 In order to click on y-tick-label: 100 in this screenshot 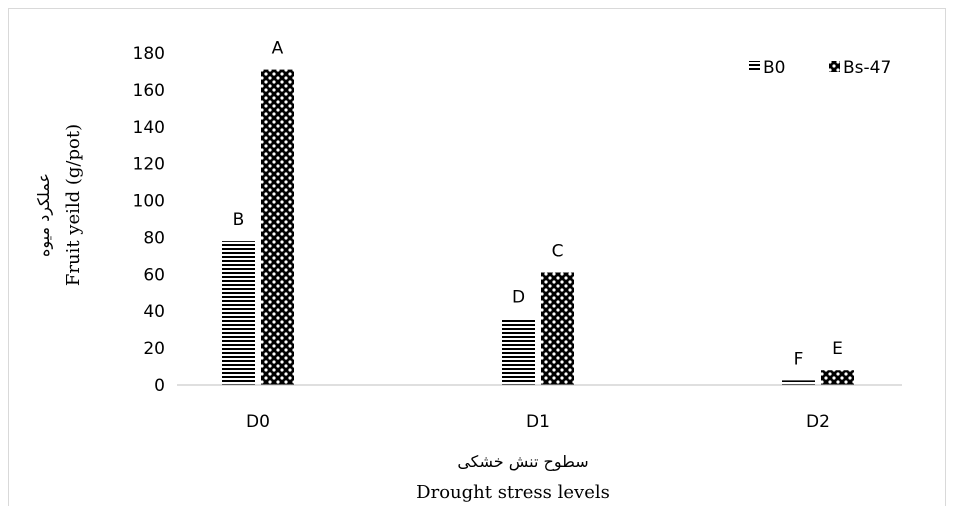, I will do `click(149, 202)`.